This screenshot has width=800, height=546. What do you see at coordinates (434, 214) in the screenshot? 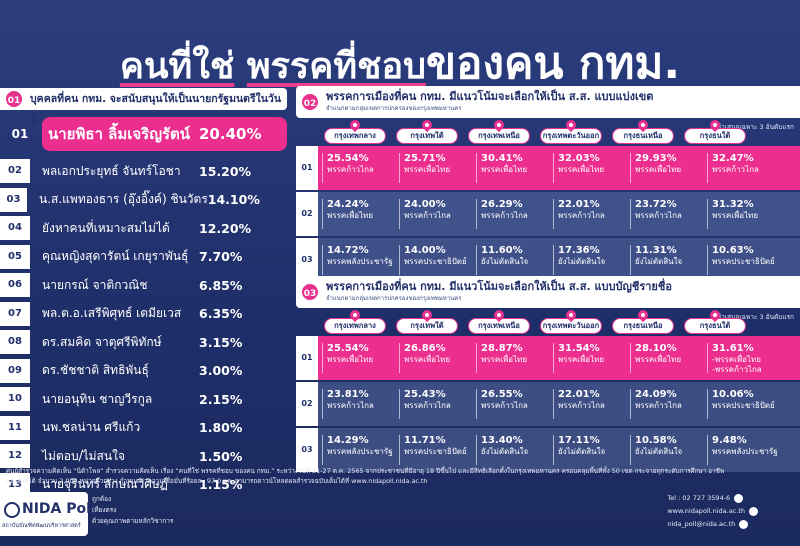
I see `party-cell: 24.00% พรรคก้าวไกล` at bounding box center [434, 214].